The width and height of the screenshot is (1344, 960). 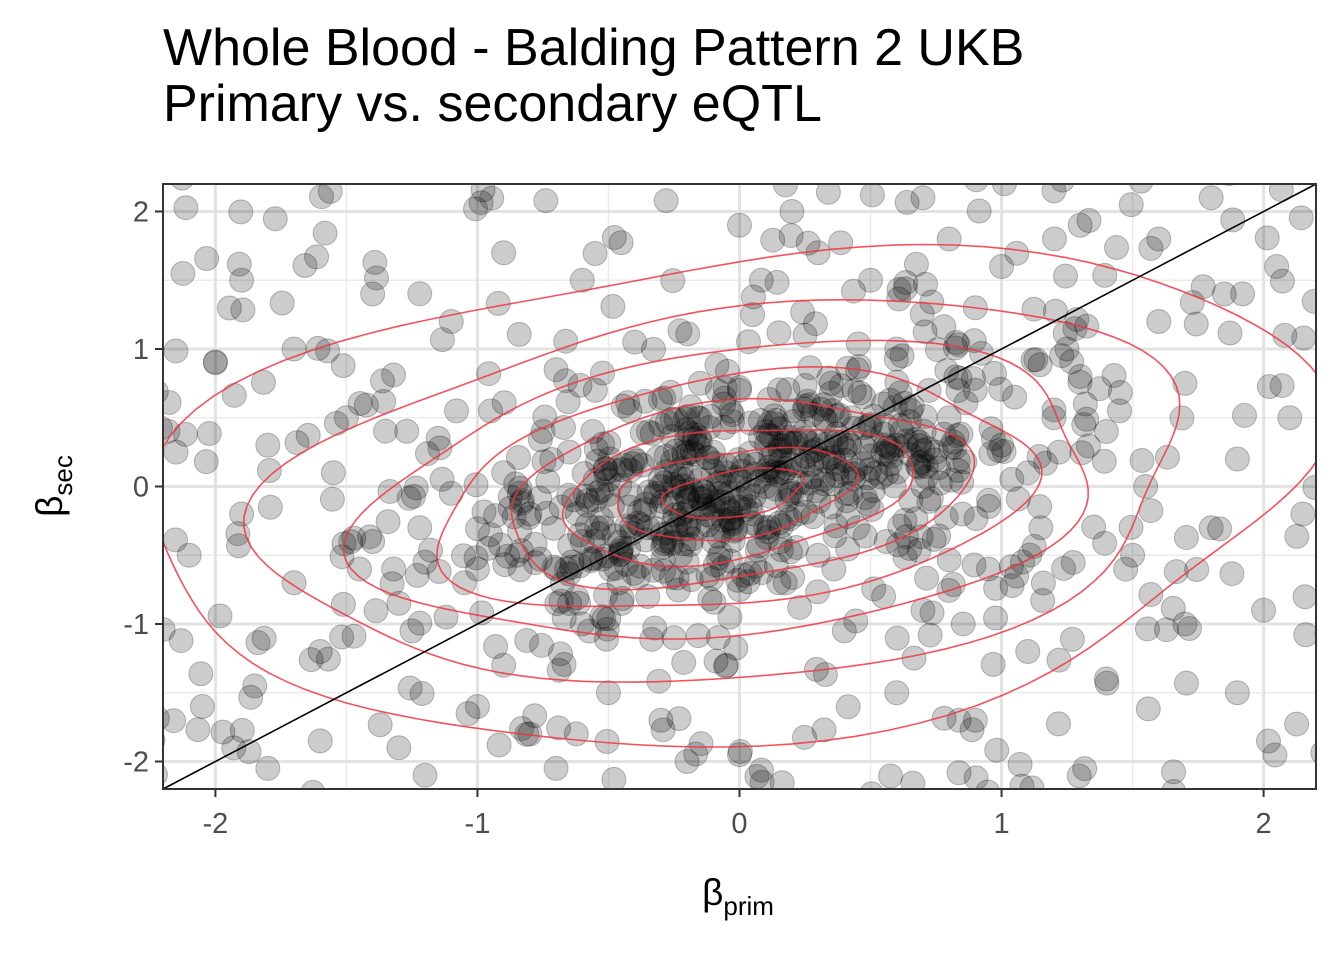 What do you see at coordinates (478, 824) in the screenshot?
I see `x-tick-label: -1` at bounding box center [478, 824].